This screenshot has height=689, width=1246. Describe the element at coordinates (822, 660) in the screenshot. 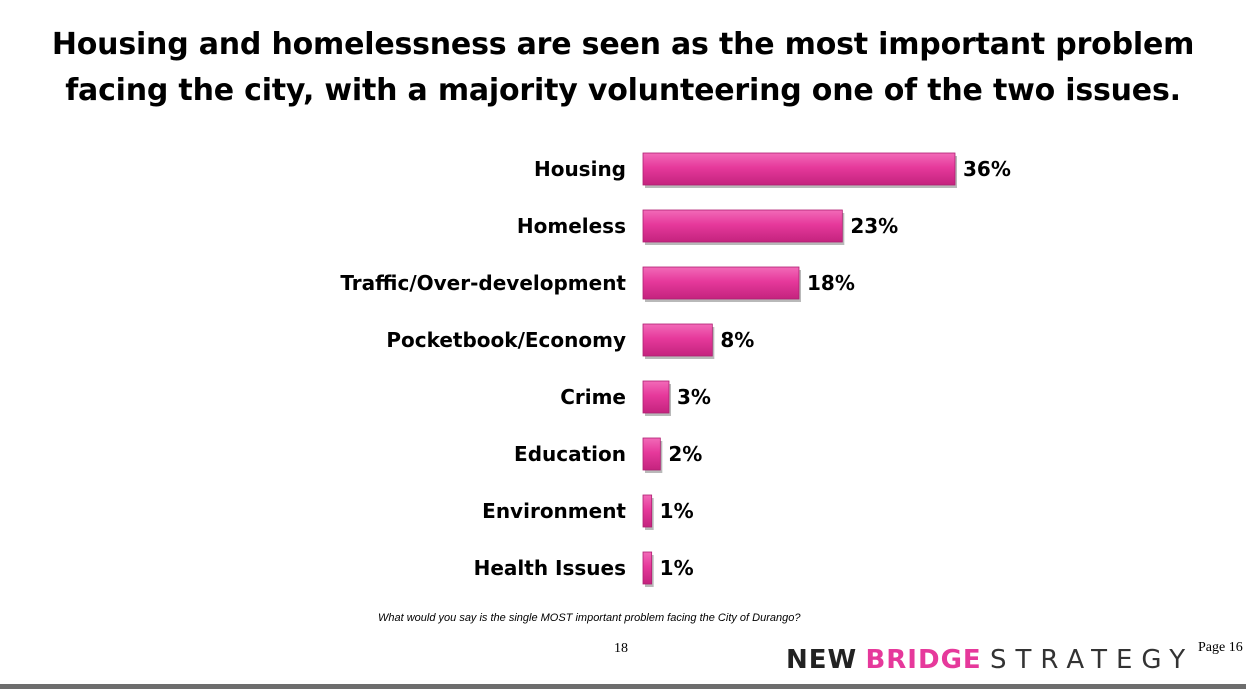

I see `logo-word-new: NEW` at that location.